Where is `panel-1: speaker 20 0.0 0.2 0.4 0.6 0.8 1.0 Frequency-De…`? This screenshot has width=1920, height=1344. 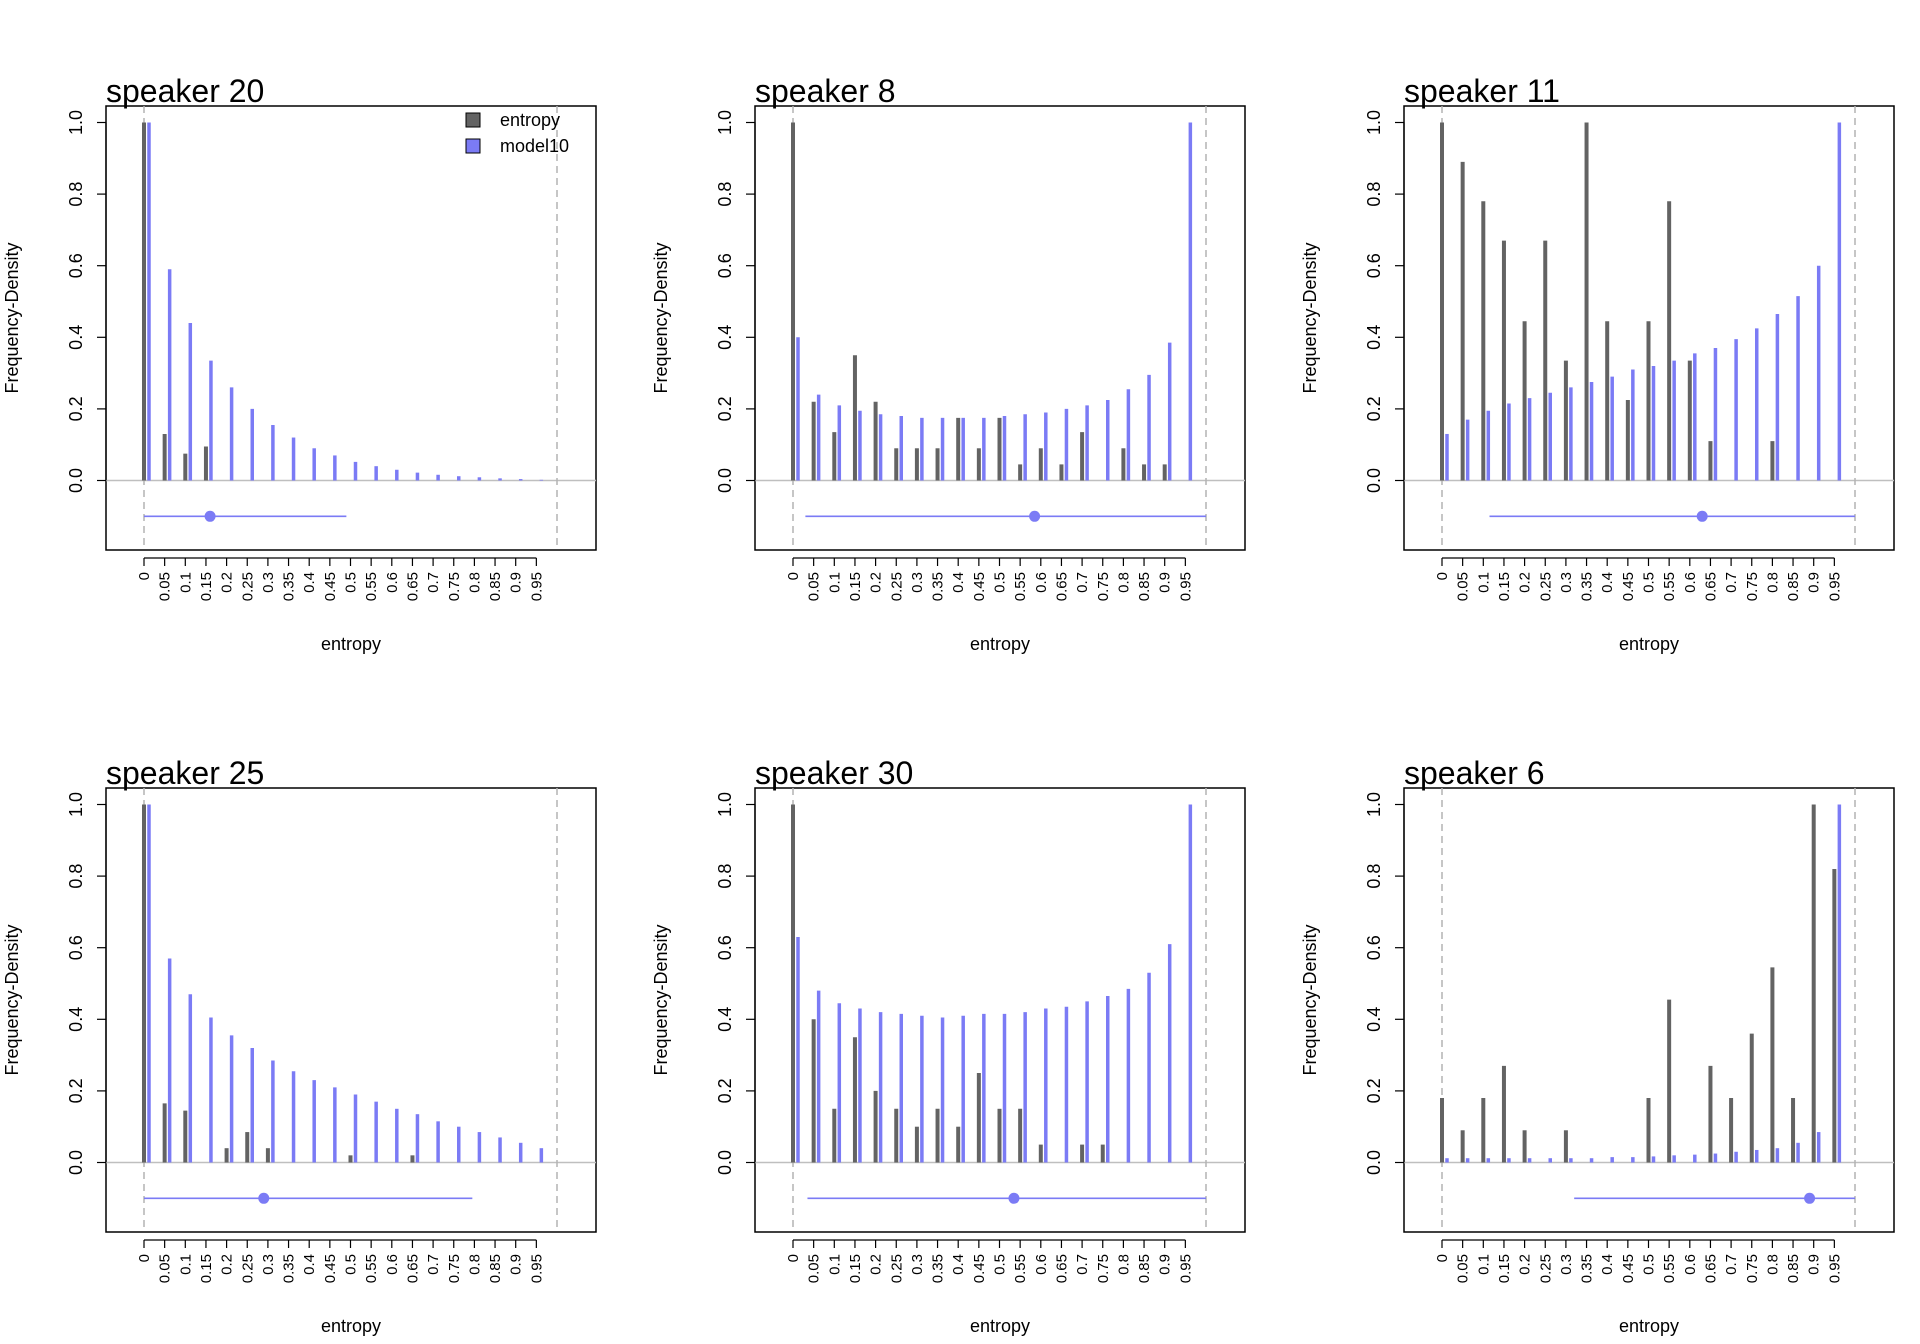
panel-1: speaker 20 0.0 0.2 0.4 0.6 0.8 1.0 Frequency-De… is located at coordinates (299, 363).